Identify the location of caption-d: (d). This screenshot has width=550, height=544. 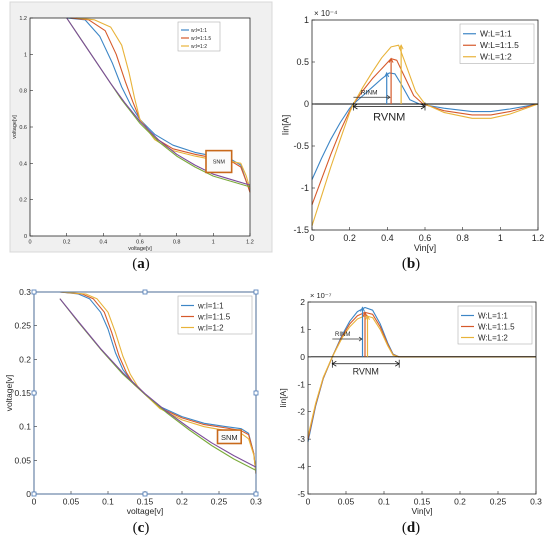
(411, 528).